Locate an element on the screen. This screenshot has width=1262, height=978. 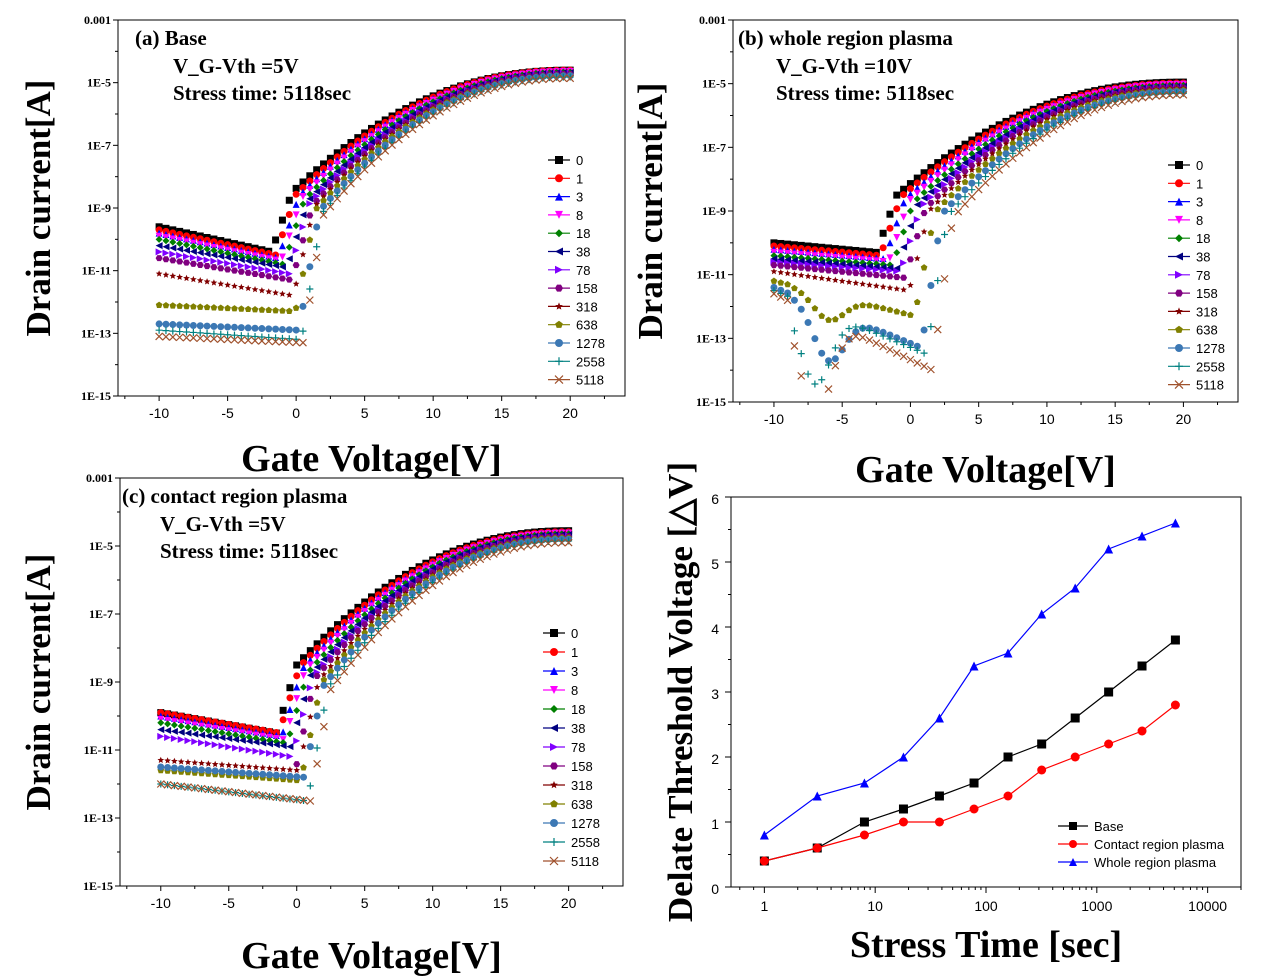
legend-label: Base is located at coordinates (1109, 826).